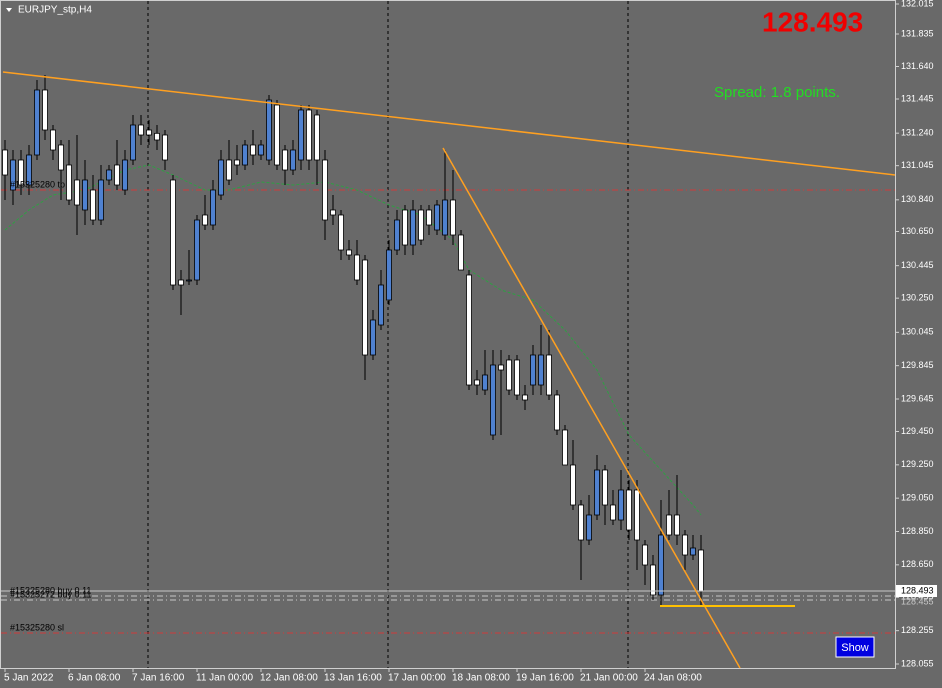  I want to click on y-tick-label: 130.840, so click(917, 199).